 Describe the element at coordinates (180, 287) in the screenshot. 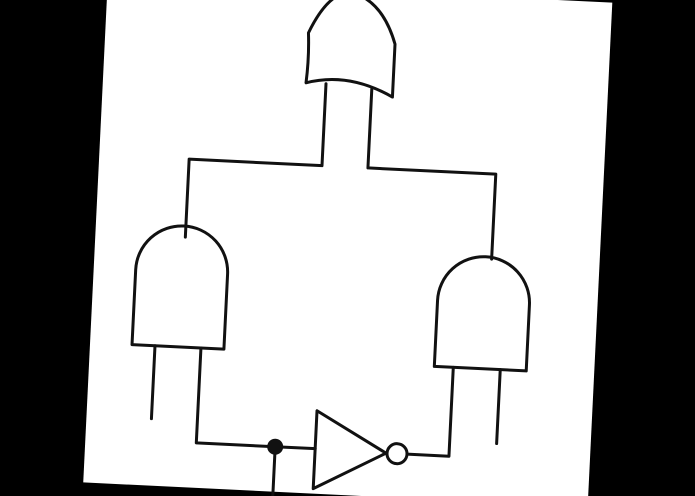

I see `and-gate-left` at that location.